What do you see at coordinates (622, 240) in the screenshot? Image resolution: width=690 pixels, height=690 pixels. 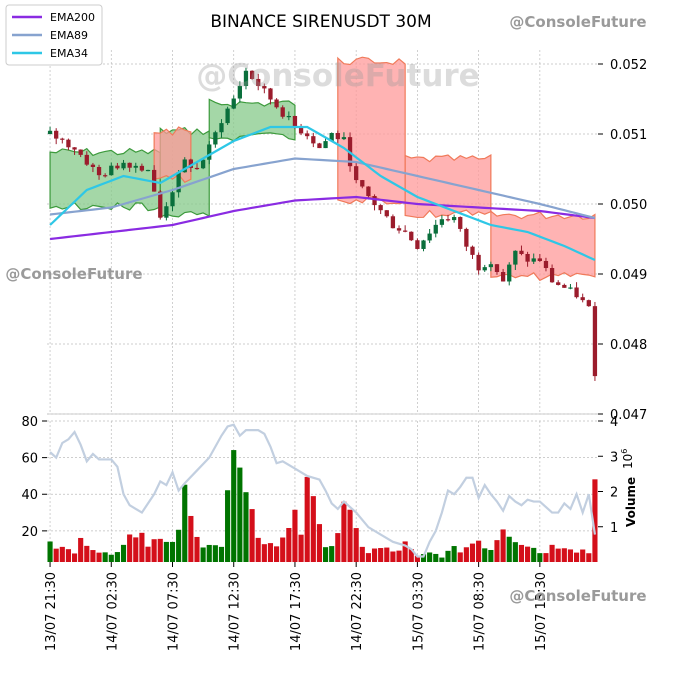 I see `price-axis: 0.047 0.048 0.049 0.050 0.051 0.052` at bounding box center [622, 240].